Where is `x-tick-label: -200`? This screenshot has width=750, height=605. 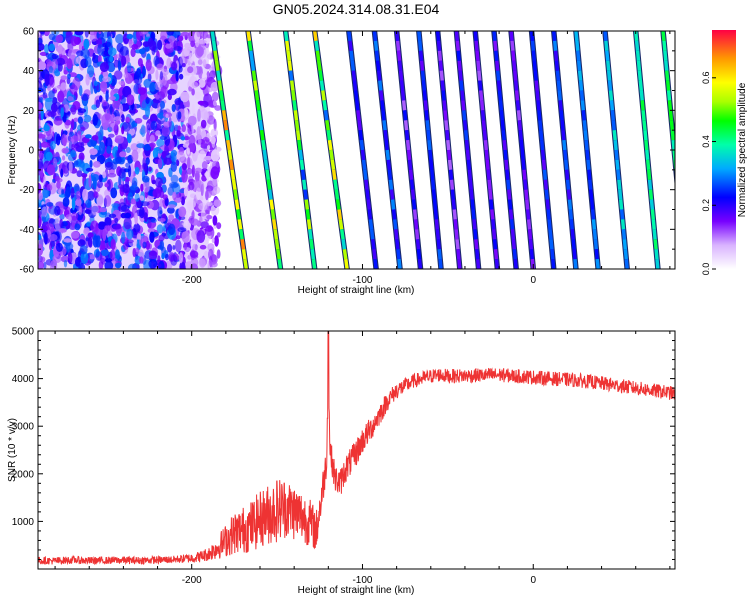
x-tick-label: -200 is located at coordinates (192, 280).